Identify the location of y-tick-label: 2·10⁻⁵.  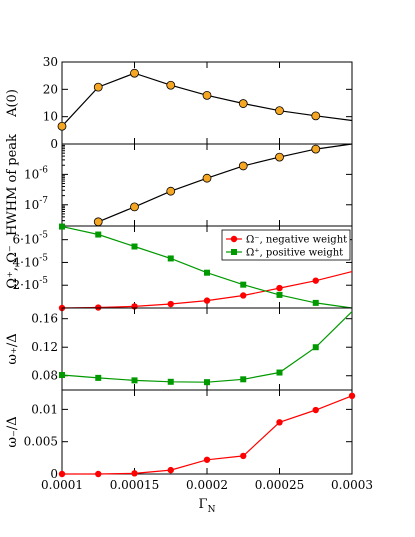
(31, 284).